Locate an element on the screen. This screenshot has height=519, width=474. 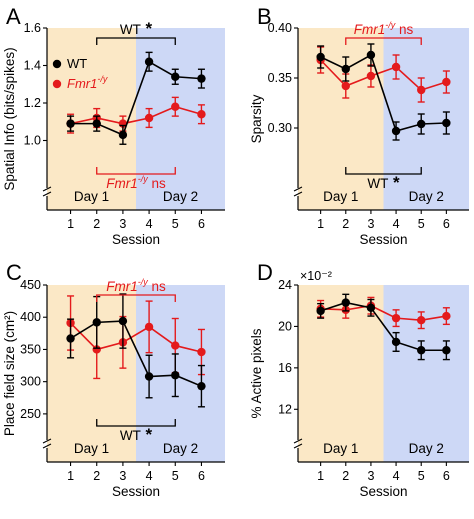
y-axis-label: Sparsity is located at coordinates (256, 118).